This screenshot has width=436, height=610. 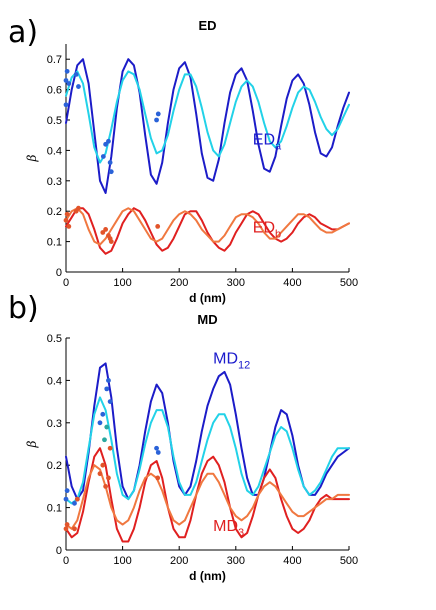 I want to click on series-annotation: EDb, so click(x=267, y=229).